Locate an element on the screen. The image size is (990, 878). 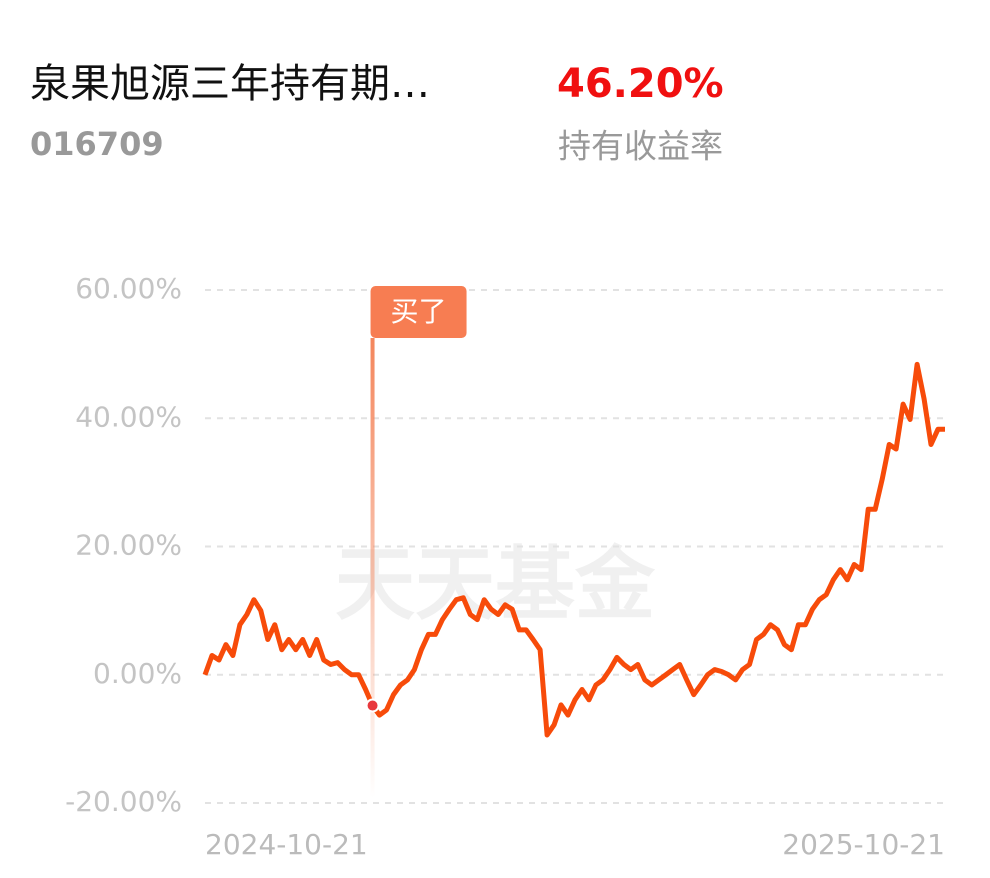
watermark: 天天基金 is located at coordinates (495, 584).